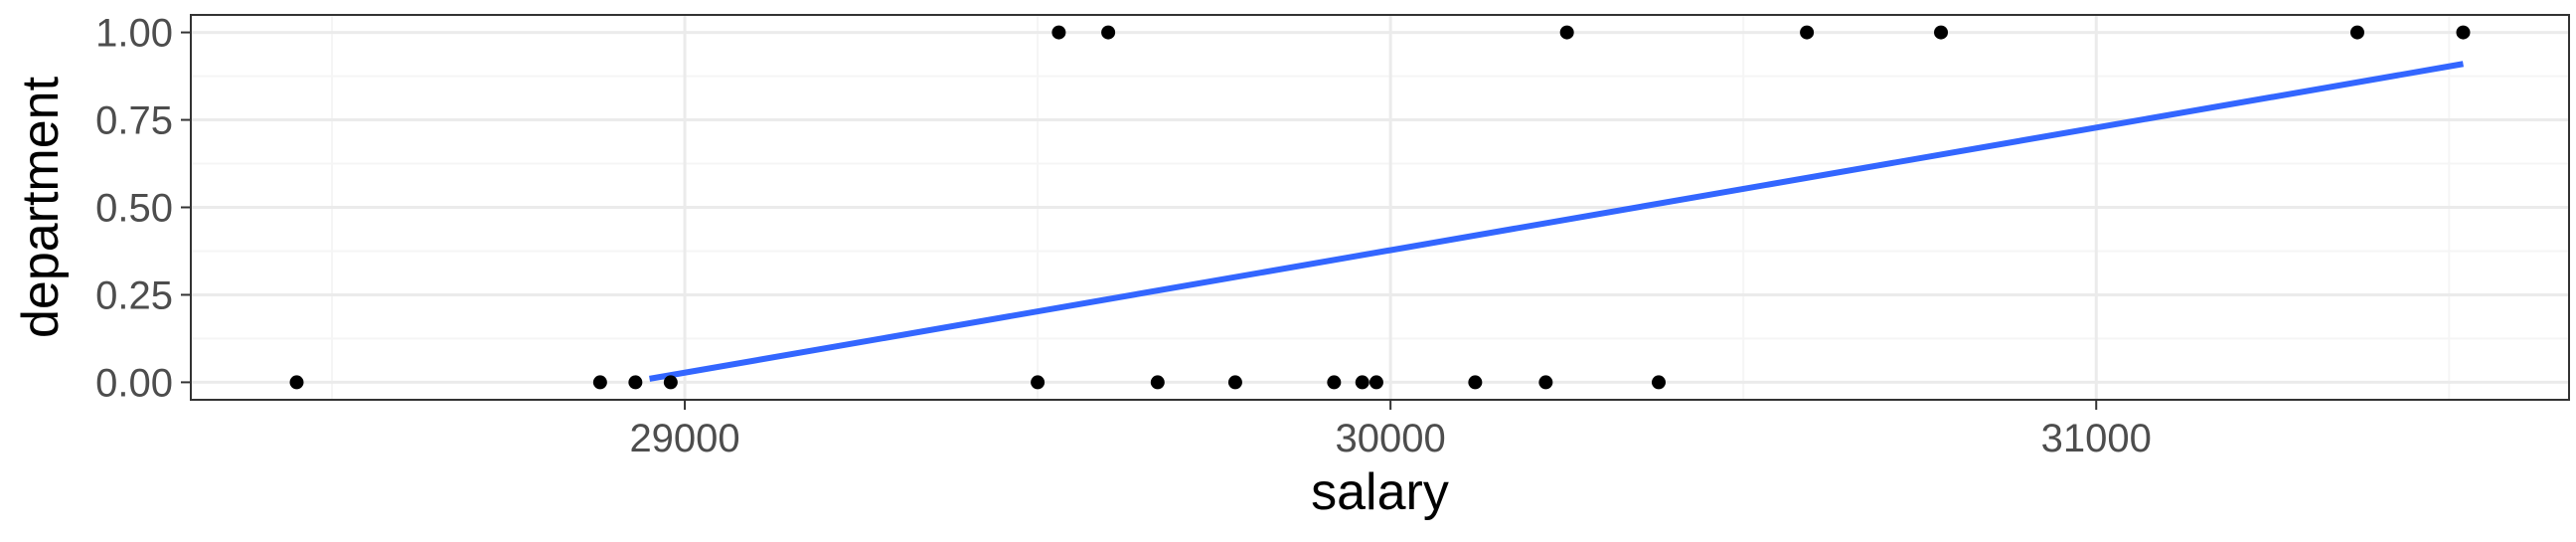 The height and width of the screenshot is (542, 2576). Describe the element at coordinates (134, 34) in the screenshot. I see `y-tick-label: 1.00` at that location.